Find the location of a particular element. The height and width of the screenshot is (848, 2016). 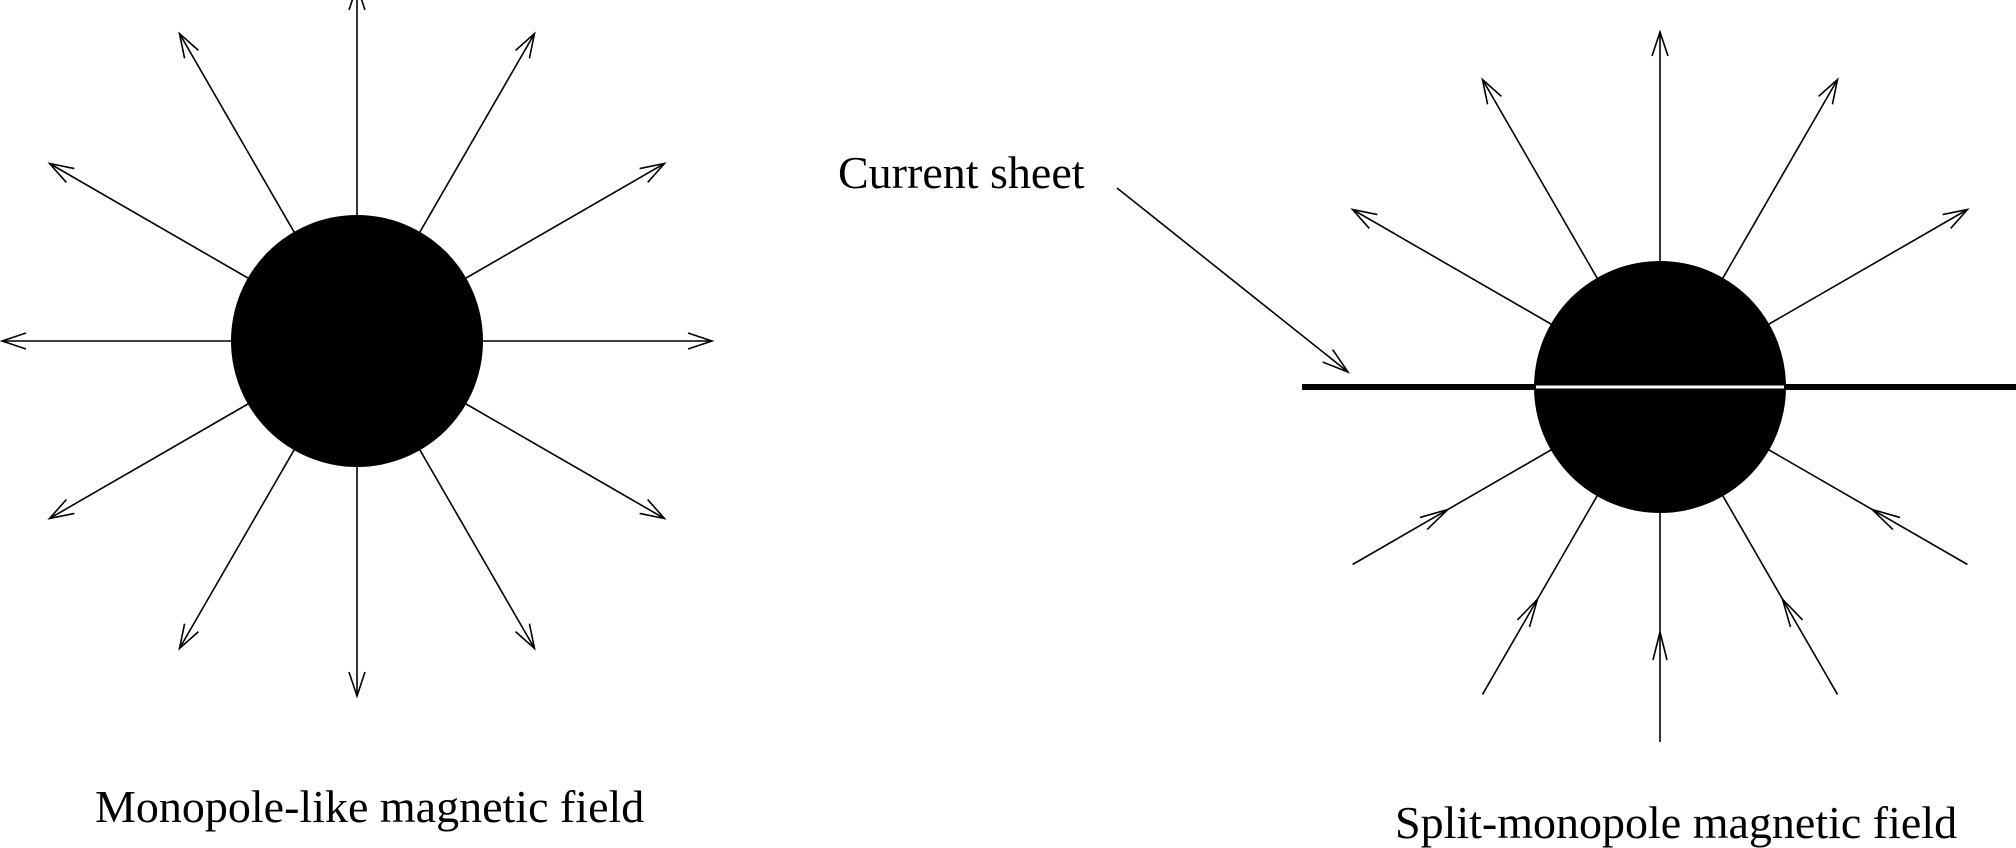

monopole-star is located at coordinates (357, 341).